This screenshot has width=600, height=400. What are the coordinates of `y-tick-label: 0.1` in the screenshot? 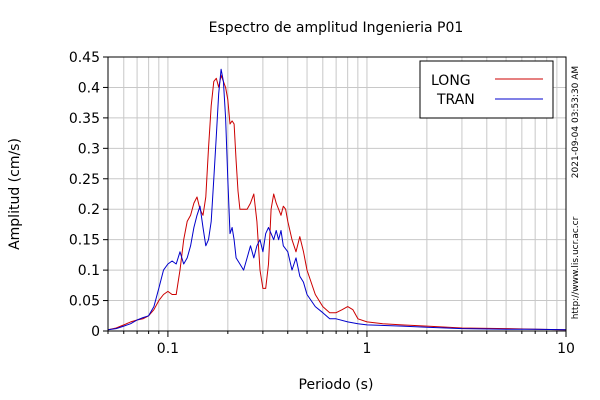 It's located at (89, 271).